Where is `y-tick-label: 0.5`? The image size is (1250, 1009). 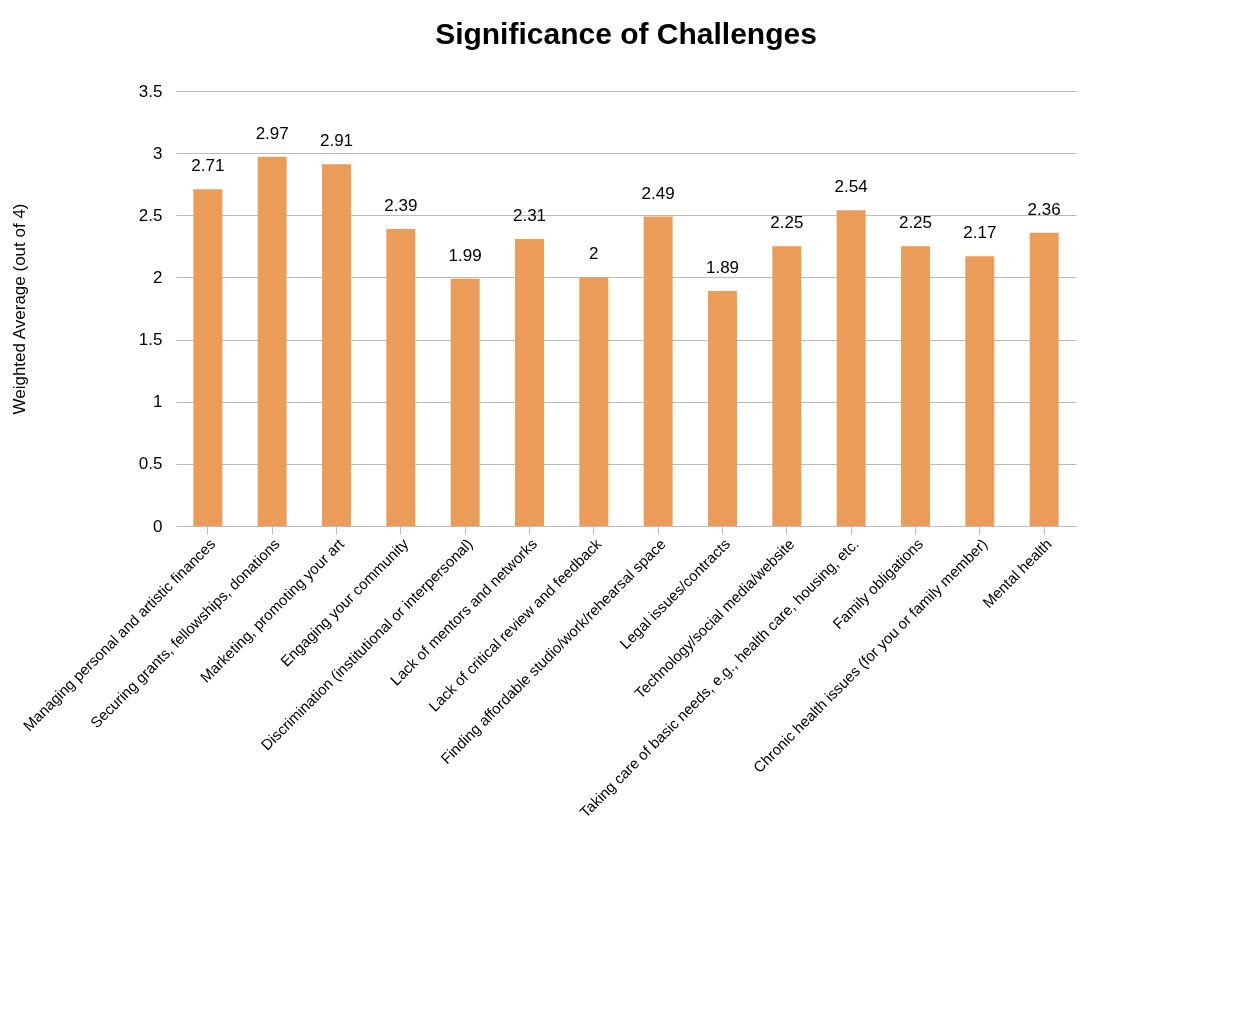
y-tick-label: 0.5 is located at coordinates (150, 464).